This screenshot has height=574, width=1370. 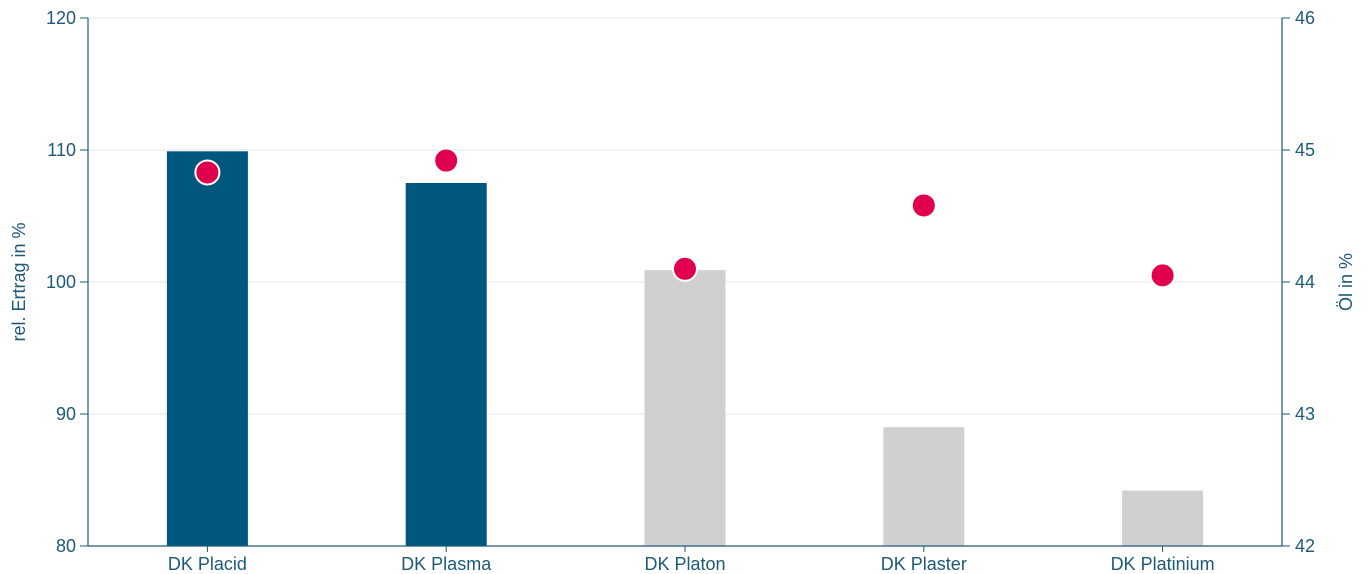 I want to click on y2-tick-label: 44, so click(x=1305, y=282).